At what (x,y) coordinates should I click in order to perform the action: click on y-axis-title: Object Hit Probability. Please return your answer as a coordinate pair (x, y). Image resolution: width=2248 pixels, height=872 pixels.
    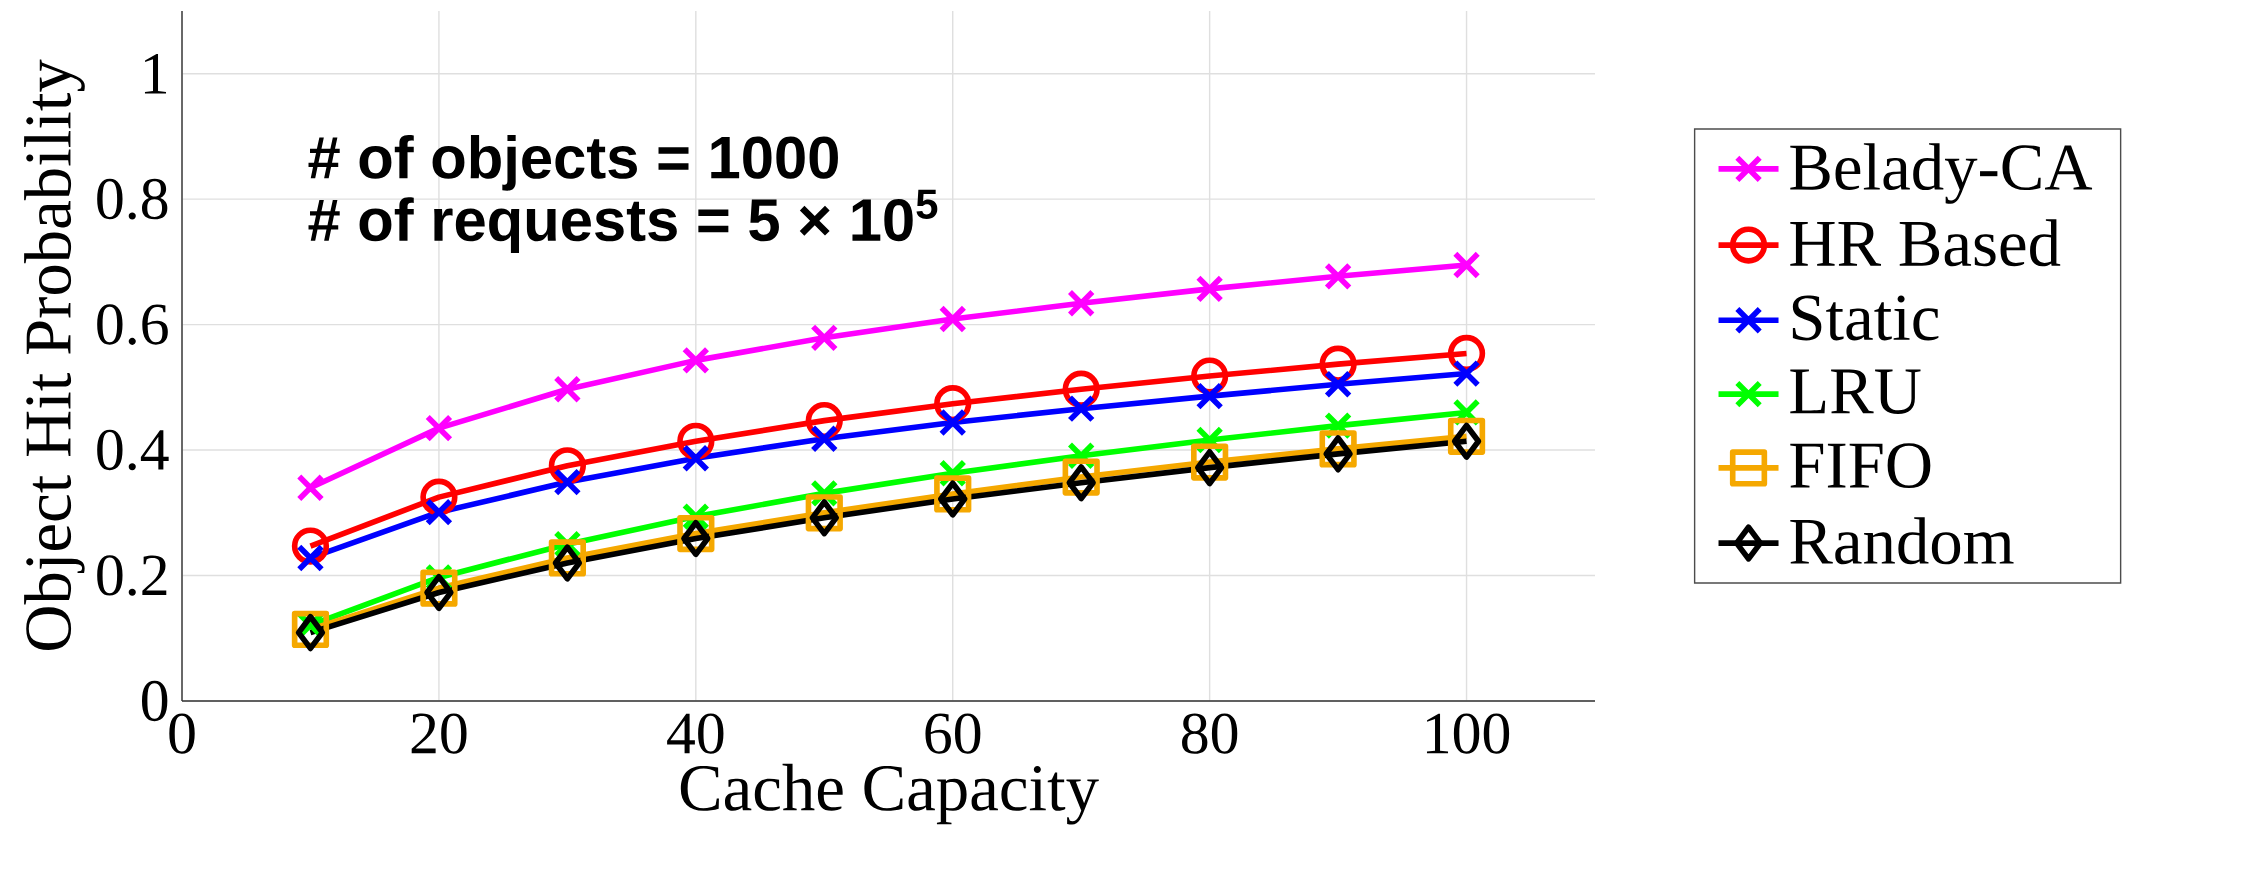
    Looking at the image, I should click on (54, 354).